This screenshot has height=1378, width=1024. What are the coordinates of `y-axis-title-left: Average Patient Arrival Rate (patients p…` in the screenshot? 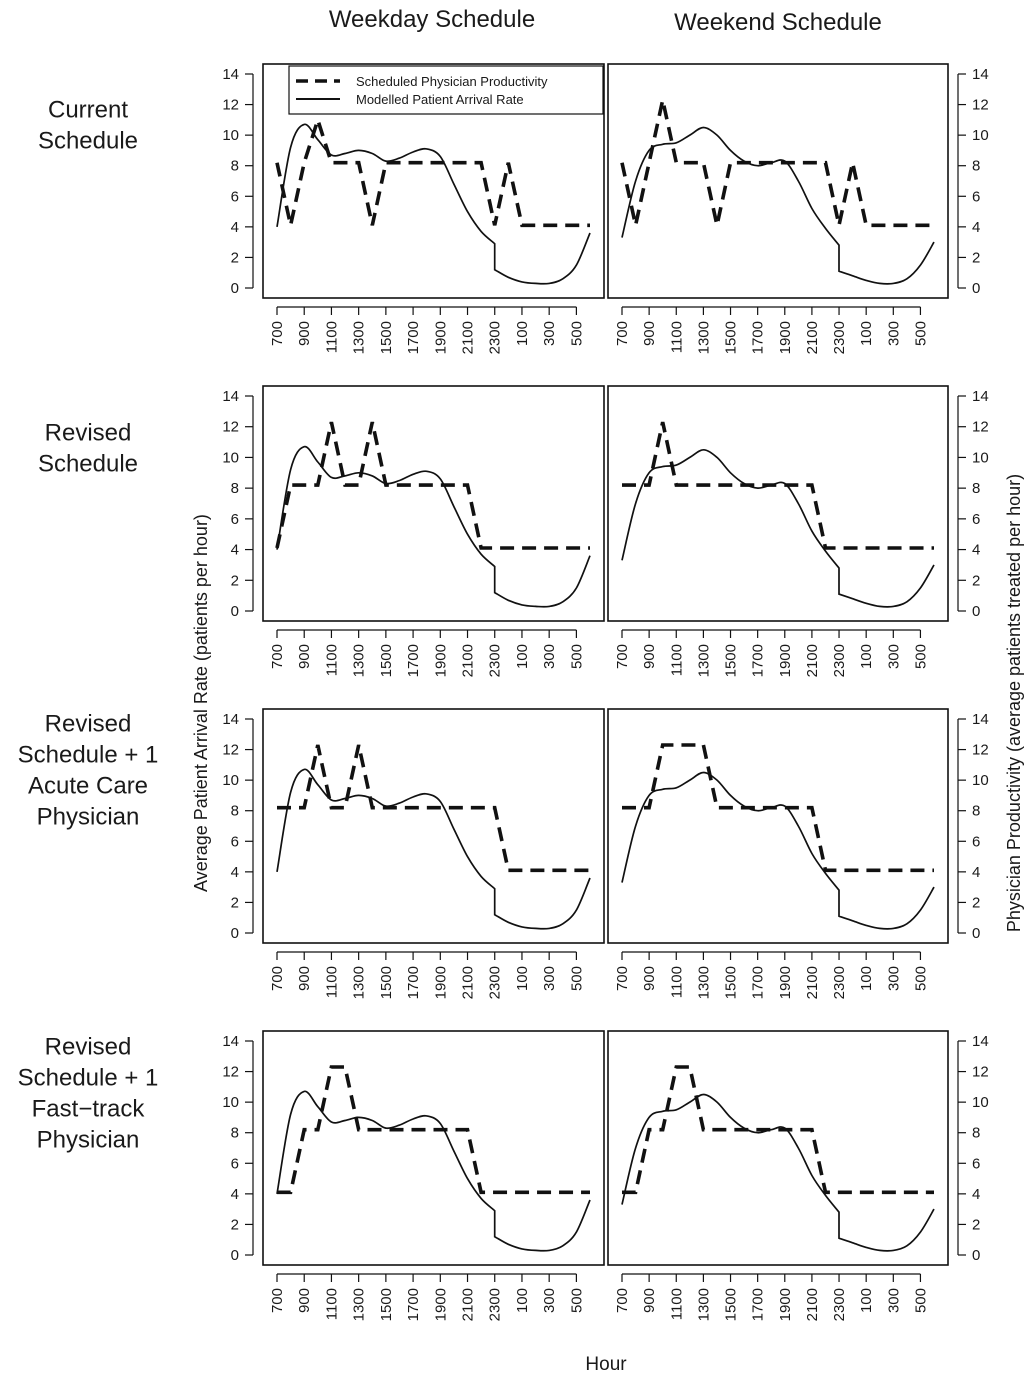 It's located at (201, 703).